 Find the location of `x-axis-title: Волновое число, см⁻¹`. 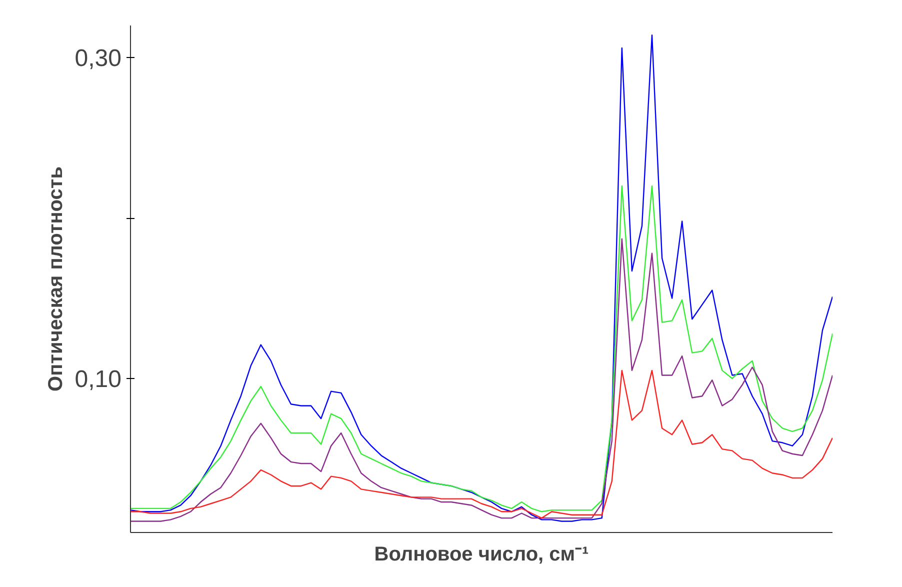

x-axis-title: Волновое число, см⁻¹ is located at coordinates (482, 555).